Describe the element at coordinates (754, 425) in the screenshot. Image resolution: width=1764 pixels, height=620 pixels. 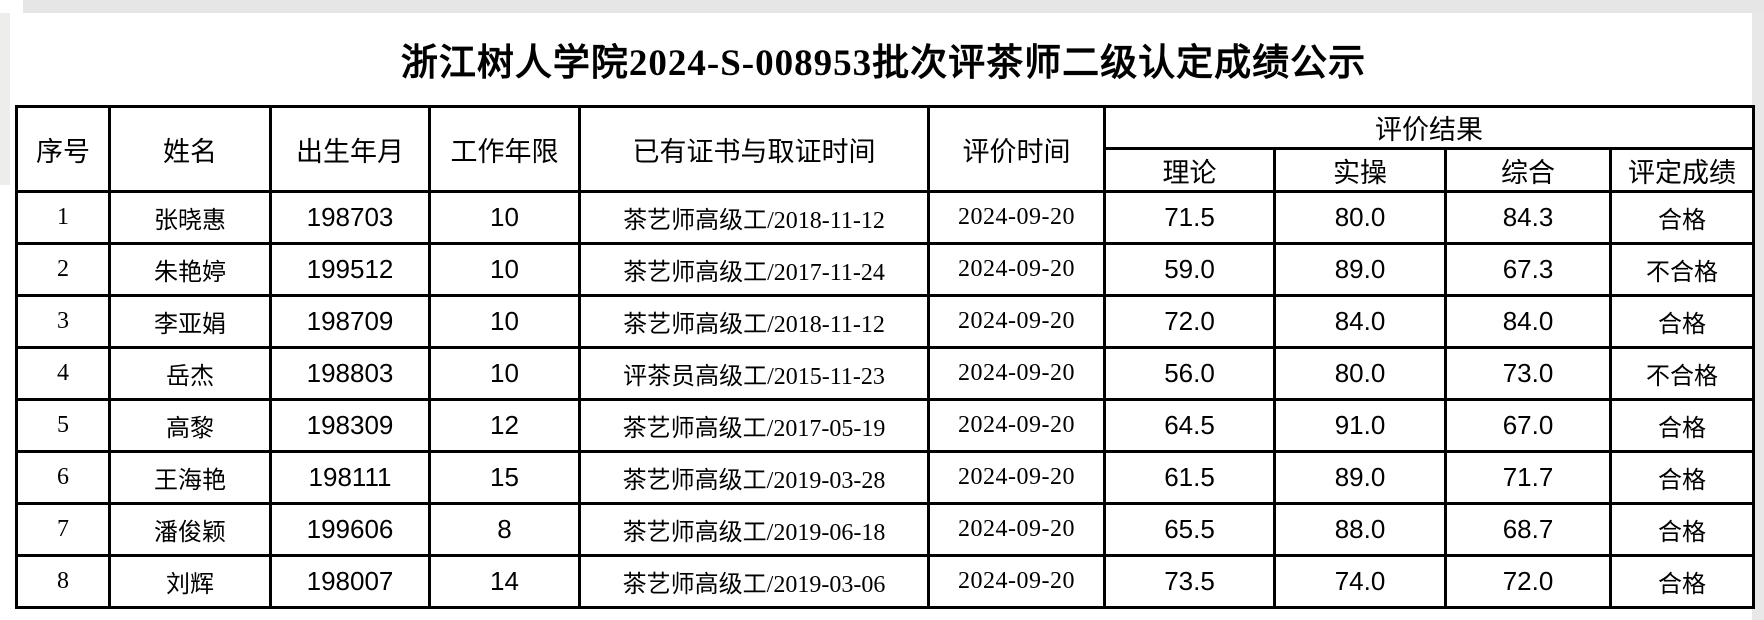
I see `cell-cert: 茶艺师高级工/2017-05-19` at that location.